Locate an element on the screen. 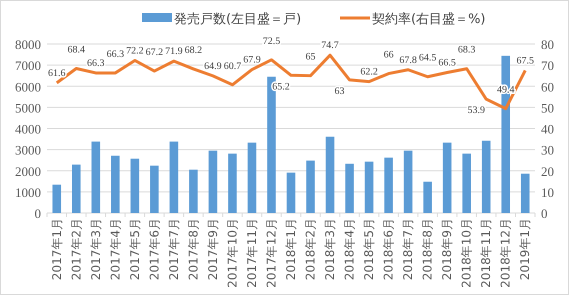 This screenshot has height=295, width=569. x-tick-label: 2017年11月 is located at coordinates (251, 253).